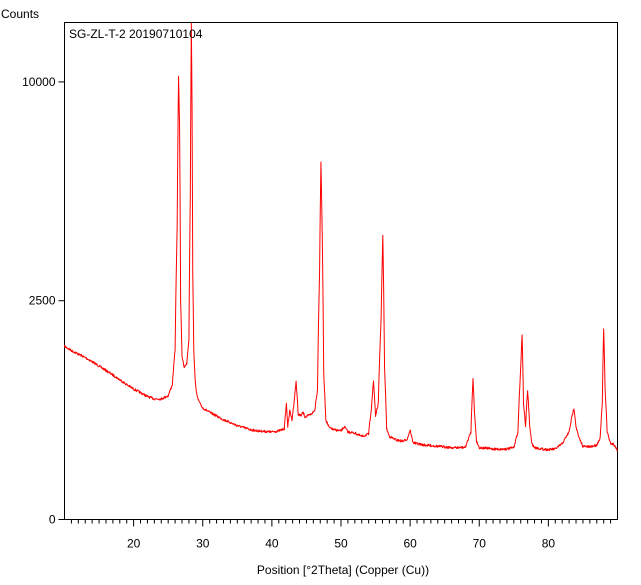 The height and width of the screenshot is (585, 641). Describe the element at coordinates (480, 544) in the screenshot. I see `x-tick-label: 70` at that location.